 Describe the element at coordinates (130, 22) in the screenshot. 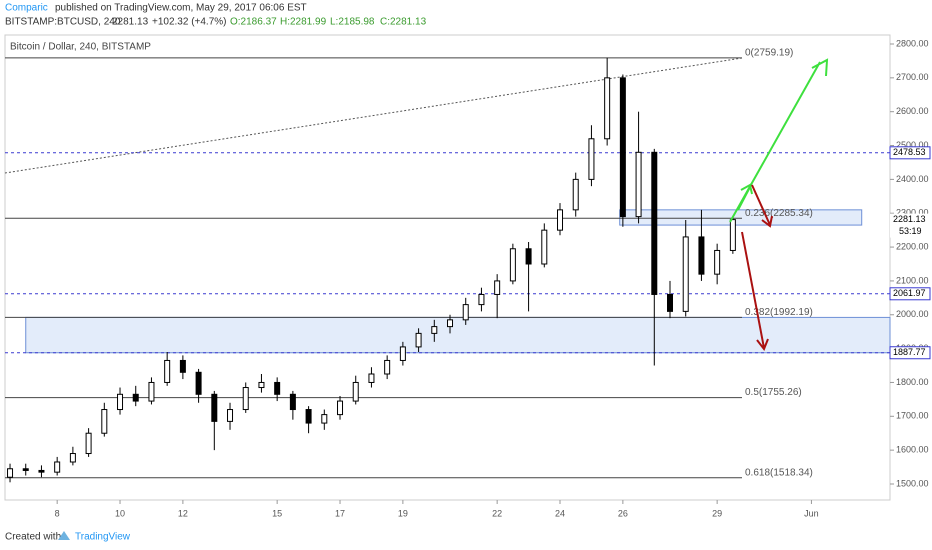

I see `last: 2281.13` at that location.